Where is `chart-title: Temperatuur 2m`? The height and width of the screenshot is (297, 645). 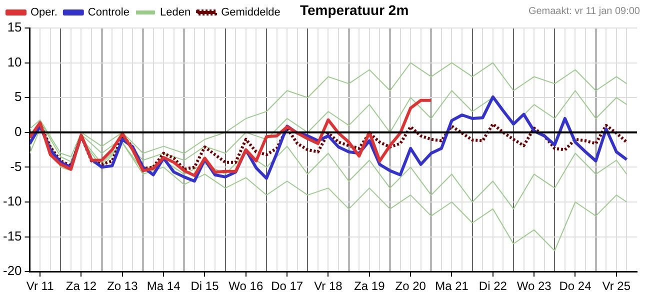 chart-title: Temperatuur 2m is located at coordinates (354, 10).